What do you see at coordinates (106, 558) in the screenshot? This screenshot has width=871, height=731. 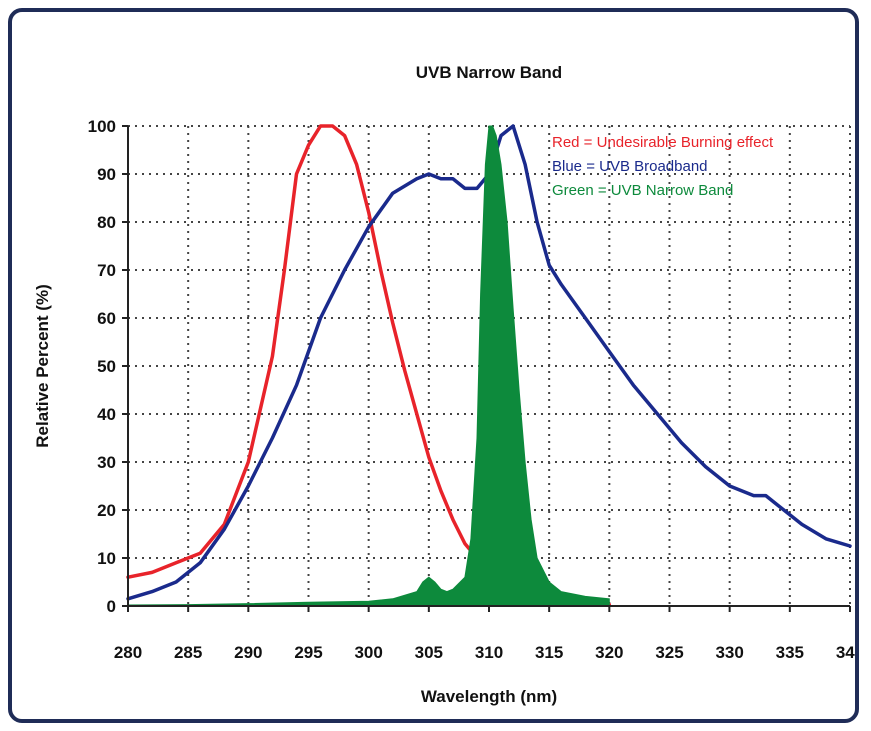 I see `y-tick-label: 10` at bounding box center [106, 558].